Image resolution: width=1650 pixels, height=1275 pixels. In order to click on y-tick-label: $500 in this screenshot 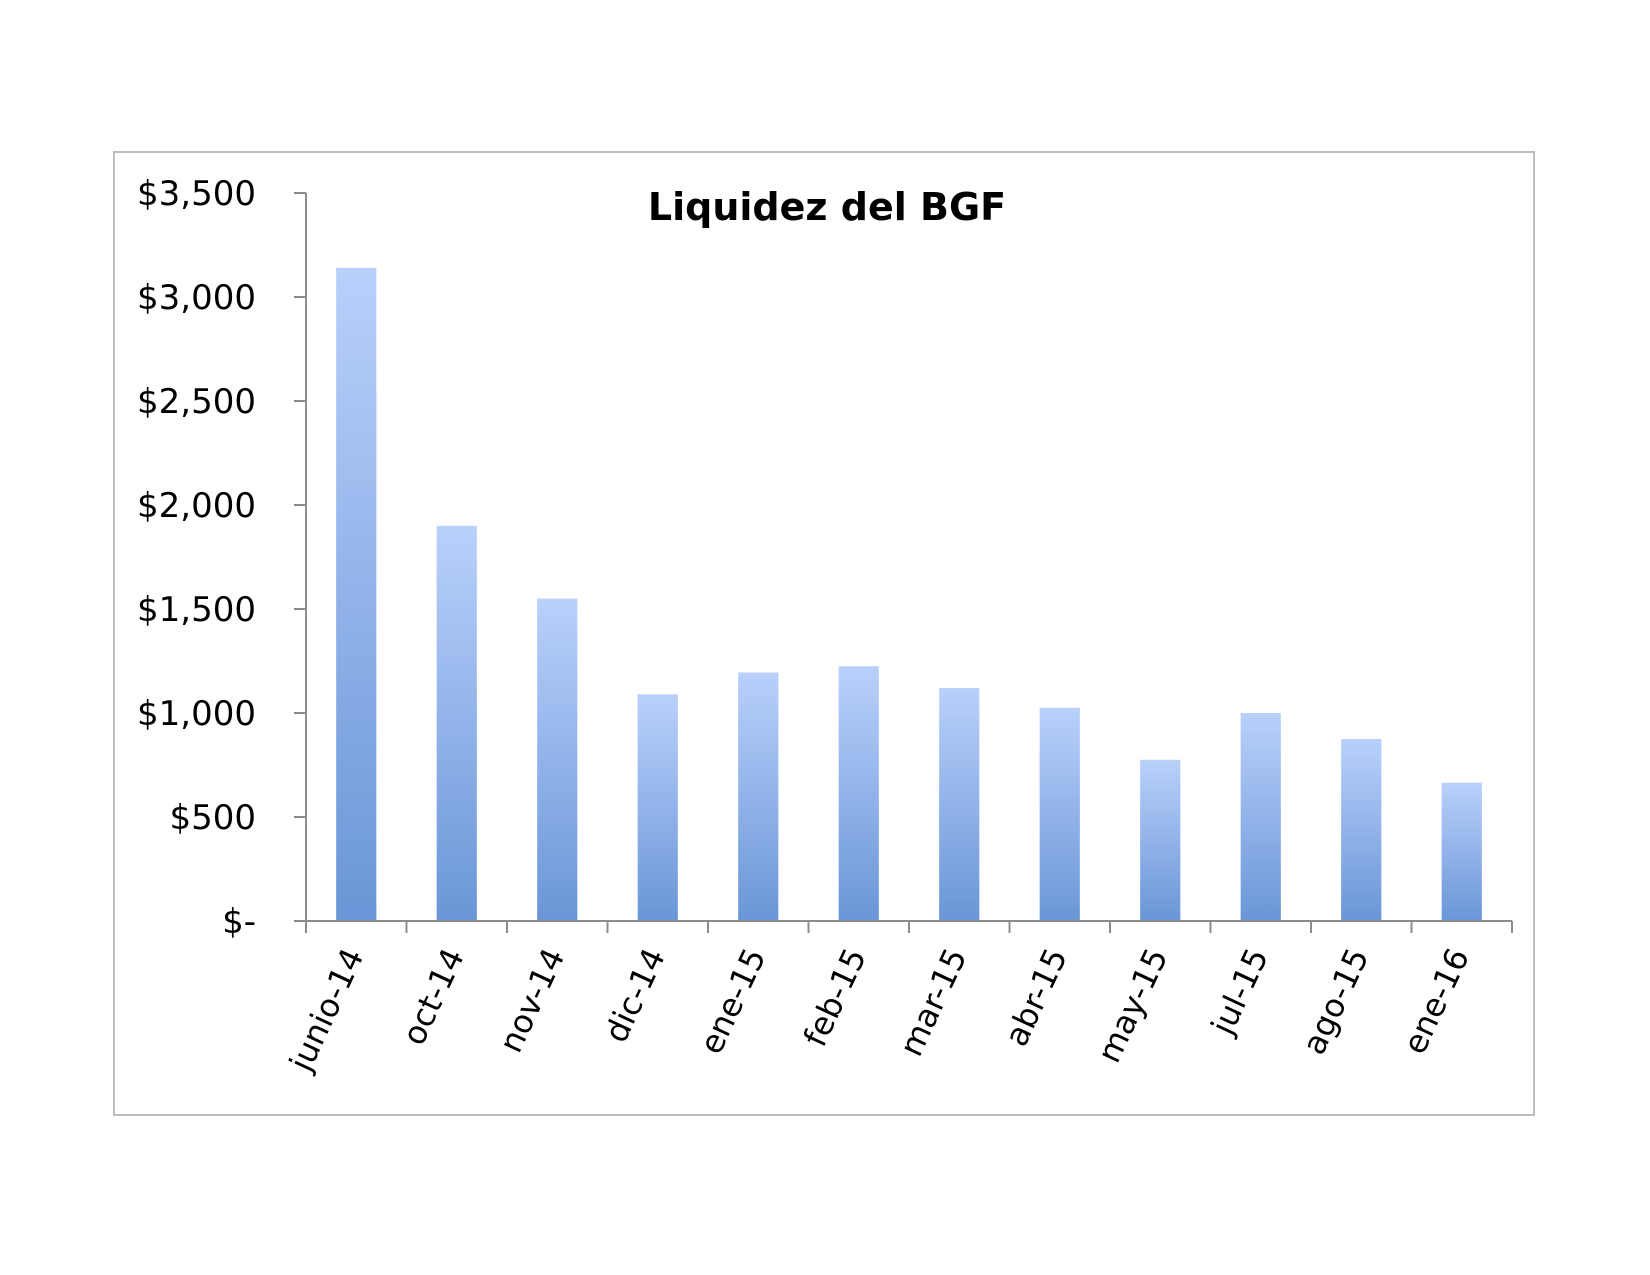, I will do `click(212, 818)`.